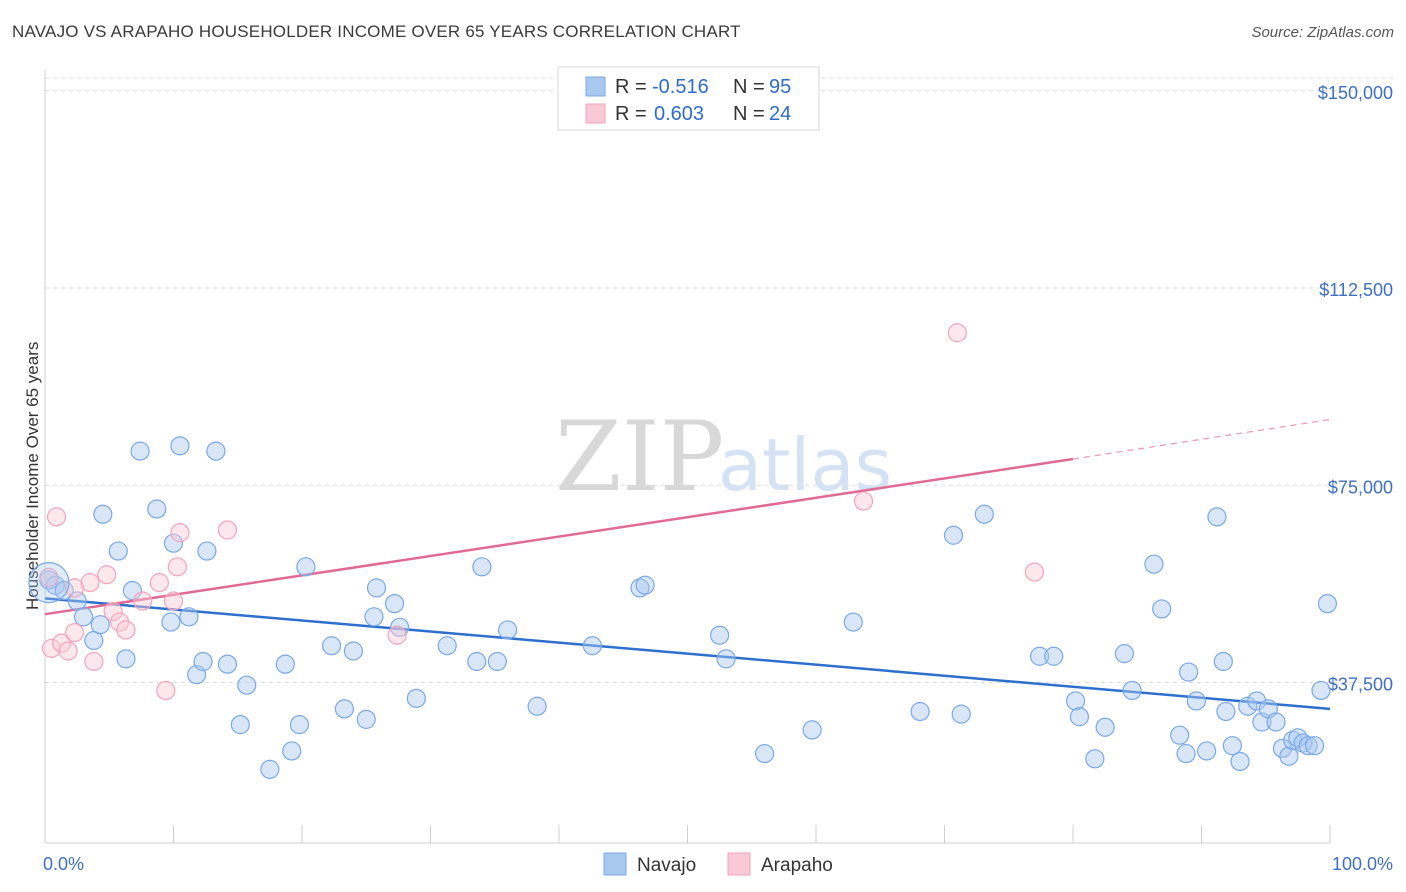 This screenshot has height=892, width=1406. Describe the element at coordinates (631, 114) in the screenshot. I see `legend-r-label-arapaho: R =` at that location.